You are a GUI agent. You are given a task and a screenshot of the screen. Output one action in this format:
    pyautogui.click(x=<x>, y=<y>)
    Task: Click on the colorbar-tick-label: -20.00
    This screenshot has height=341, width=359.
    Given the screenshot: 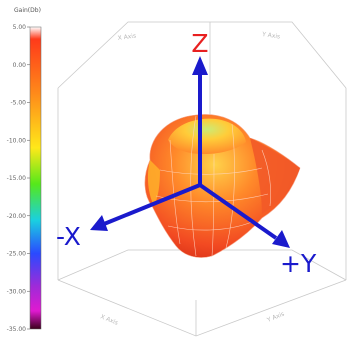 What is the action you would take?
    pyautogui.click(x=17, y=216)
    